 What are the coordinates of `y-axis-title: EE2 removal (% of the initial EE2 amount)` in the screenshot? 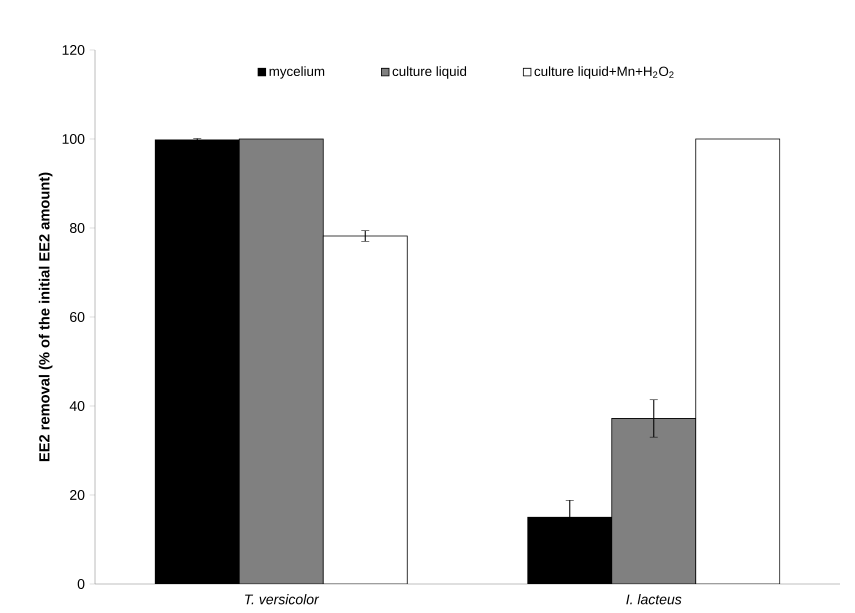 It's located at (45, 317).